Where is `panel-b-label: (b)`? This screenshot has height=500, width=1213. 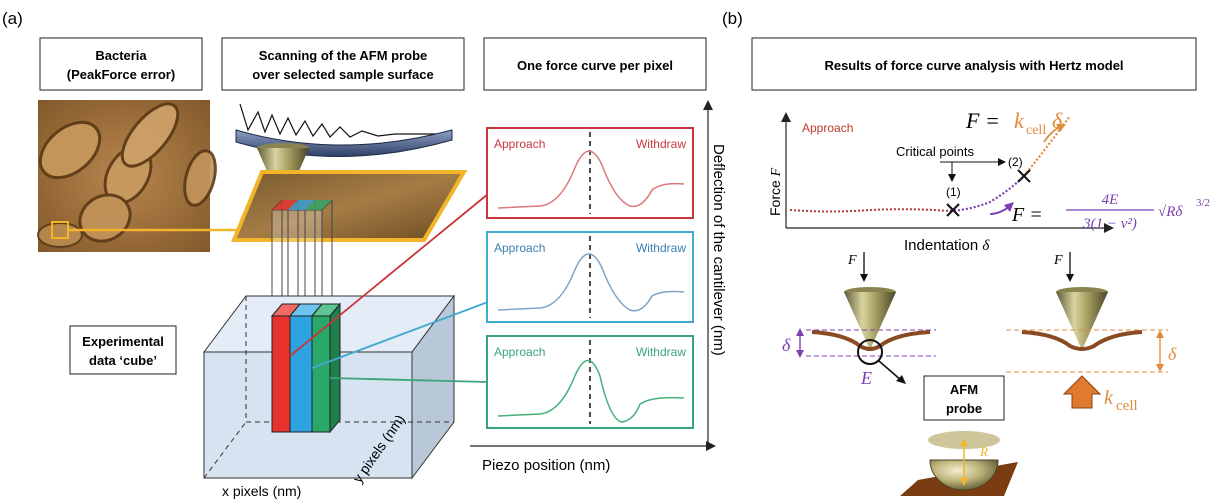 panel-b-label: (b) is located at coordinates (732, 18).